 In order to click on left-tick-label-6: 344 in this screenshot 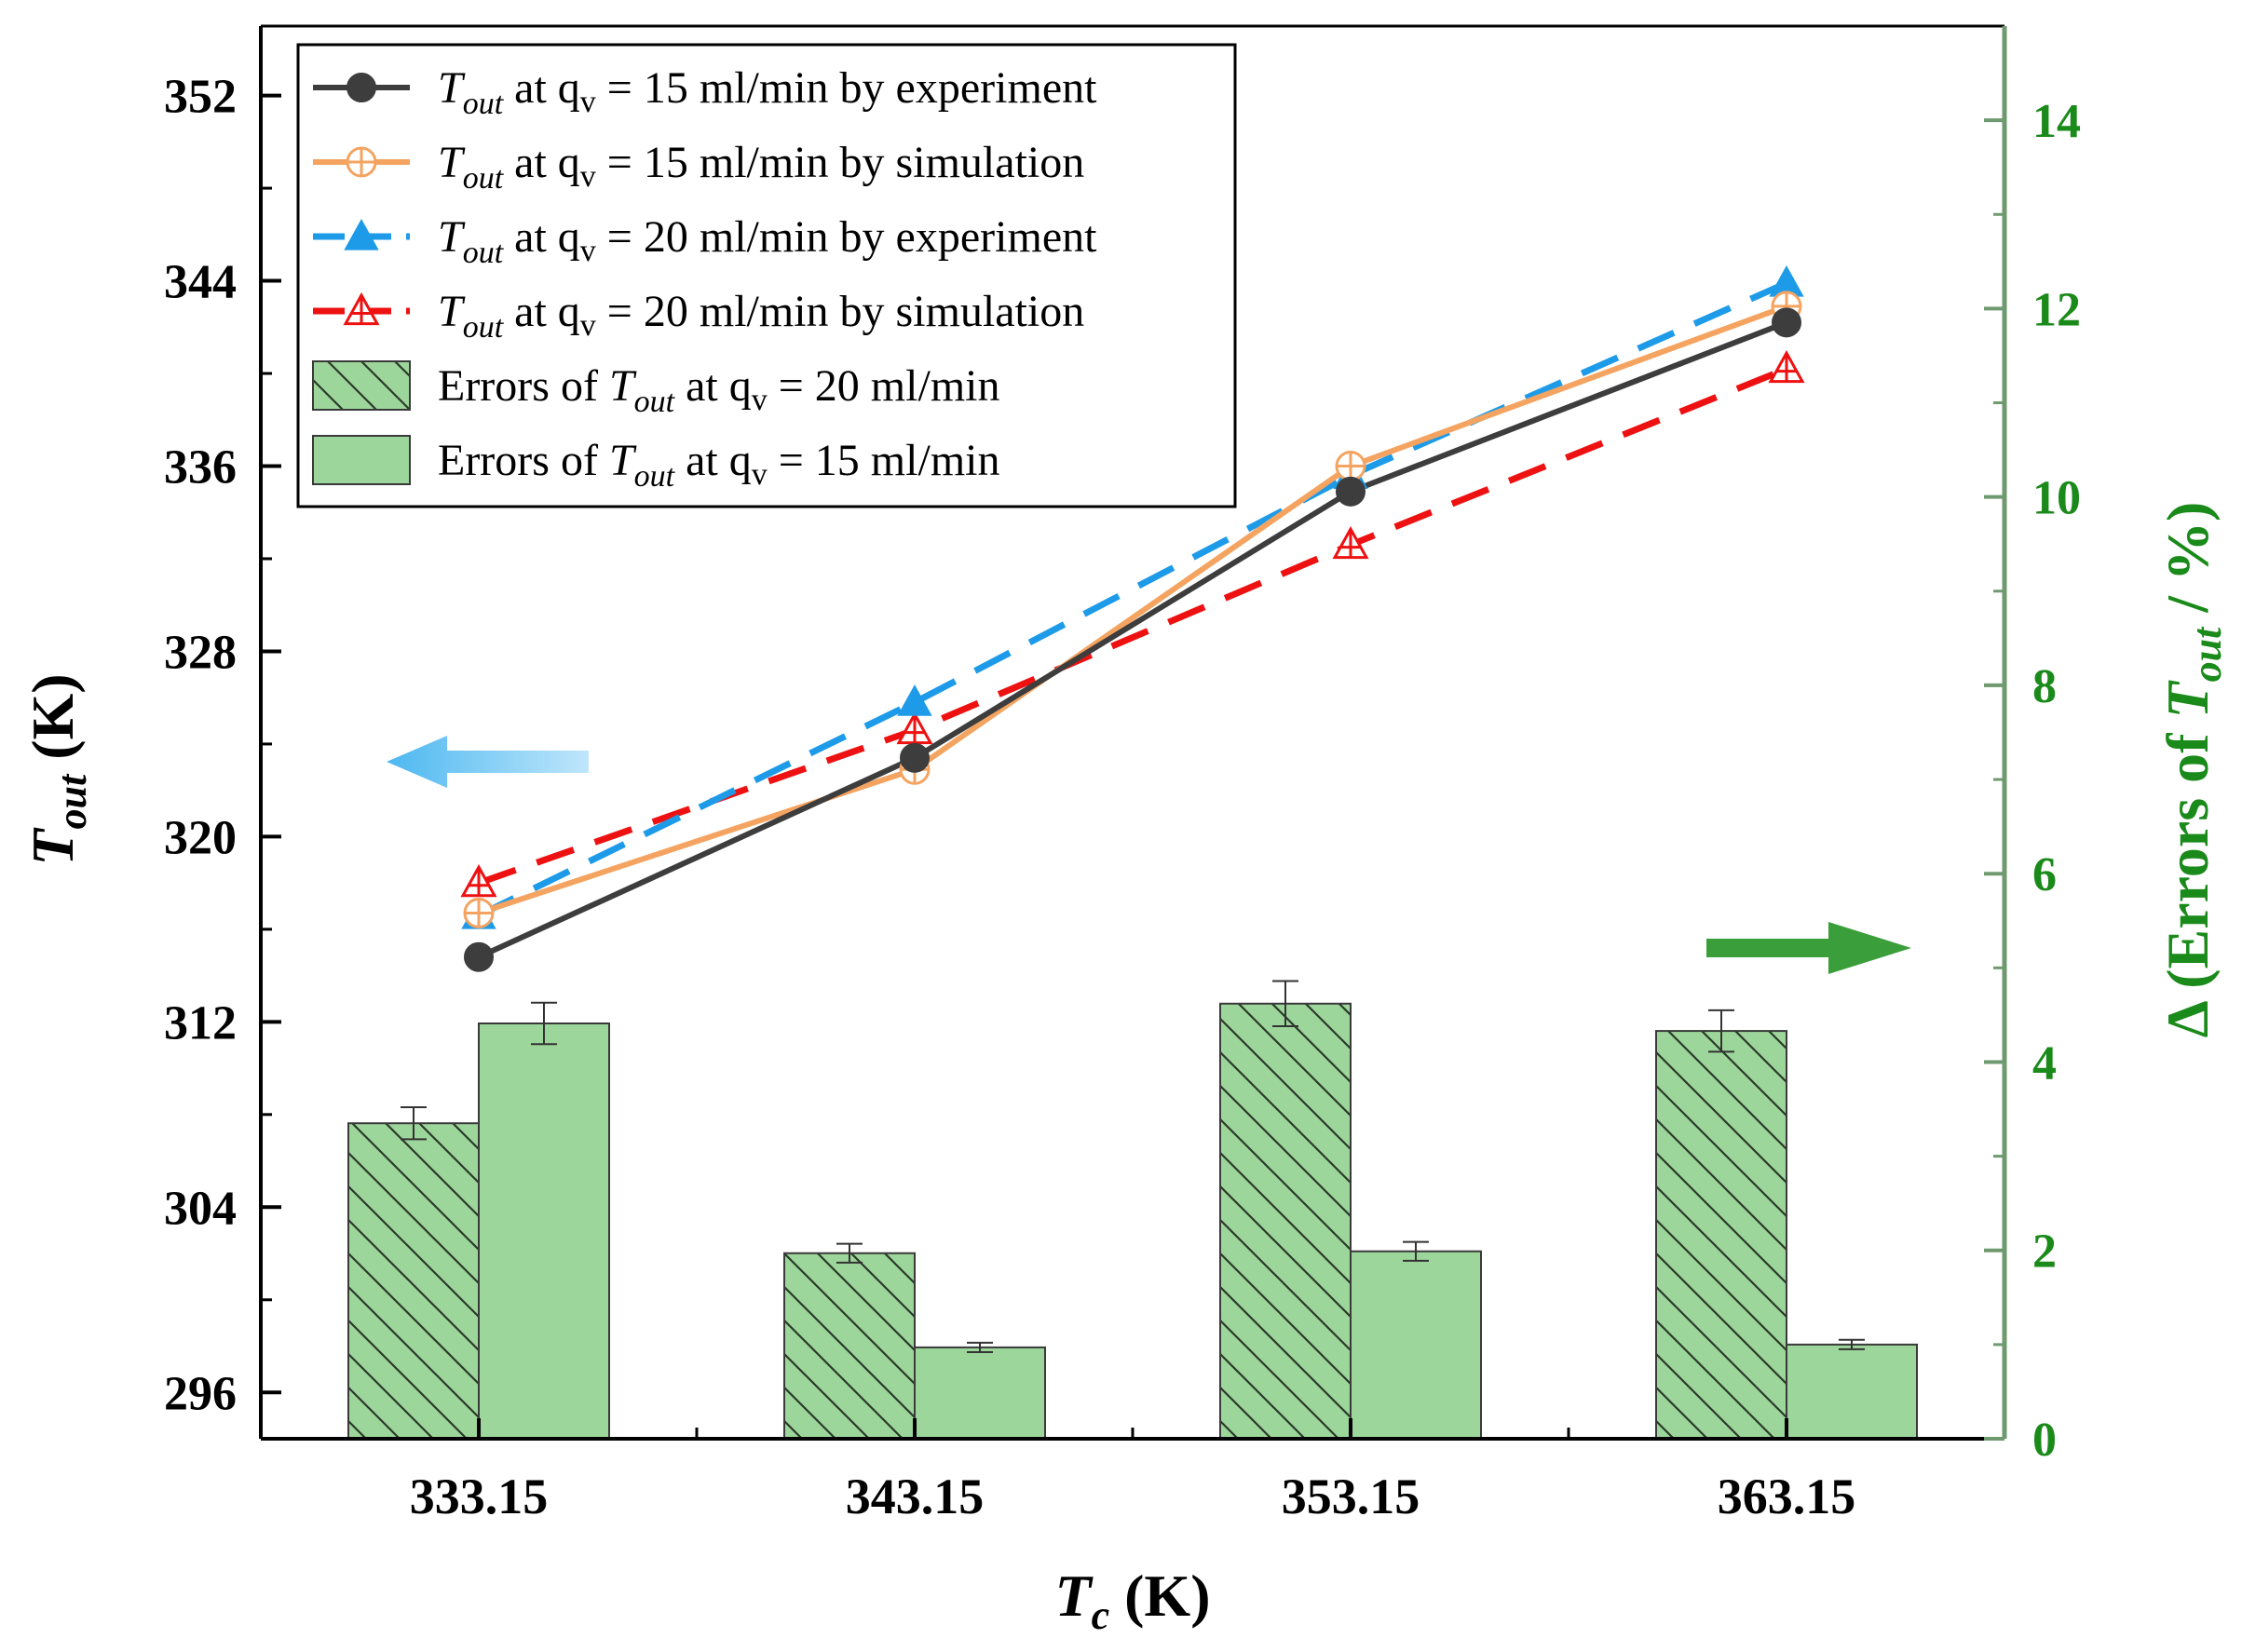, I will do `click(200, 282)`.